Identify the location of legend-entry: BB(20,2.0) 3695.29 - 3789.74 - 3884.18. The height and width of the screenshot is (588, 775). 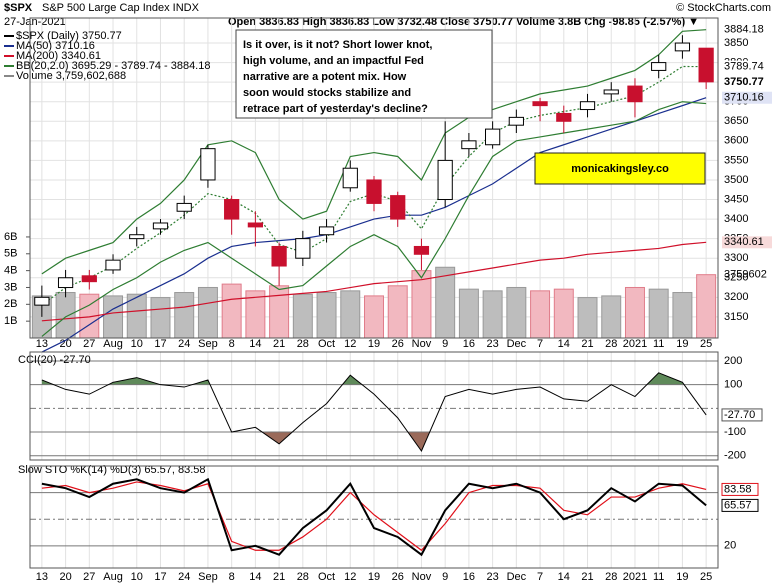
(113, 66).